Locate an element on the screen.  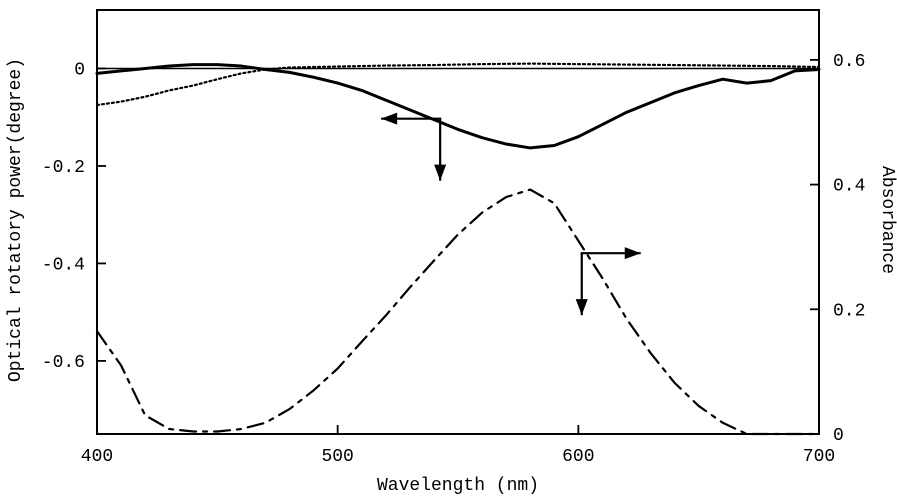
right-y-tick-label: 0.4 is located at coordinates (849, 187).